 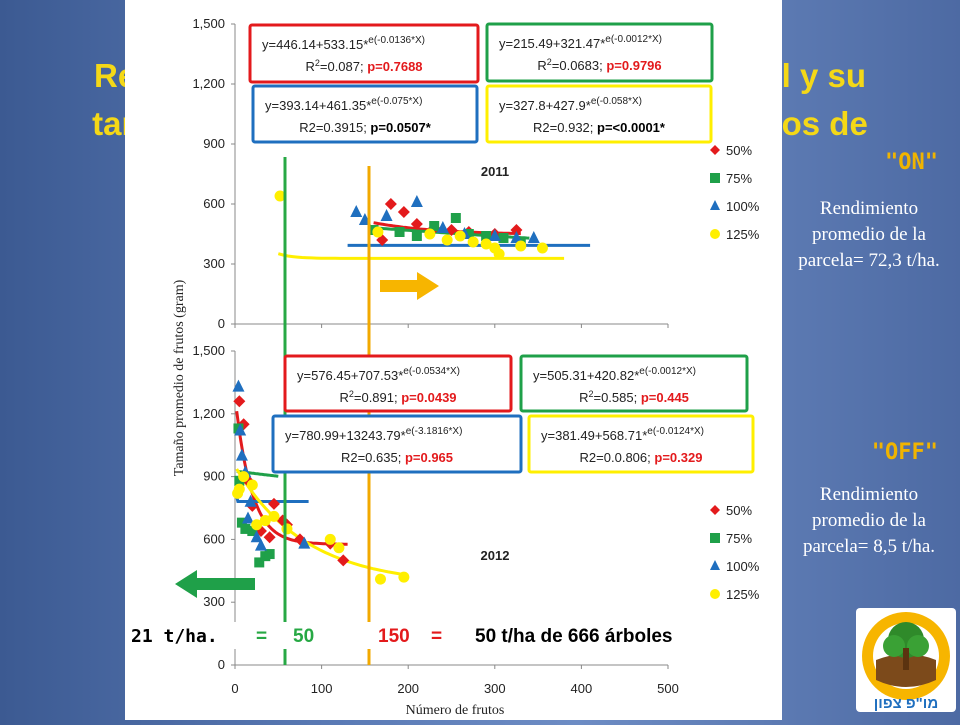 What do you see at coordinates (436, 636) in the screenshot?
I see `annotation-eq2: =` at bounding box center [436, 636].